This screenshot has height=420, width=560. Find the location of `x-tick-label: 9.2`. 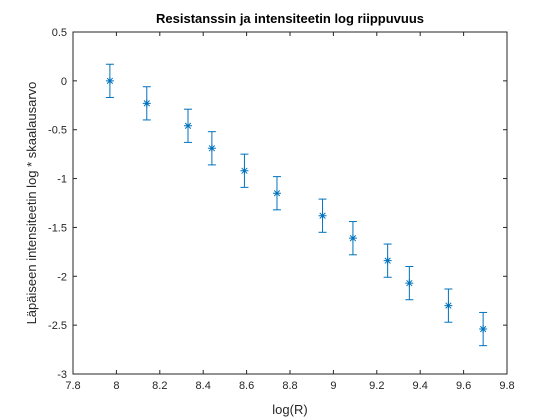

x-tick-label: 9.2 is located at coordinates (376, 386).